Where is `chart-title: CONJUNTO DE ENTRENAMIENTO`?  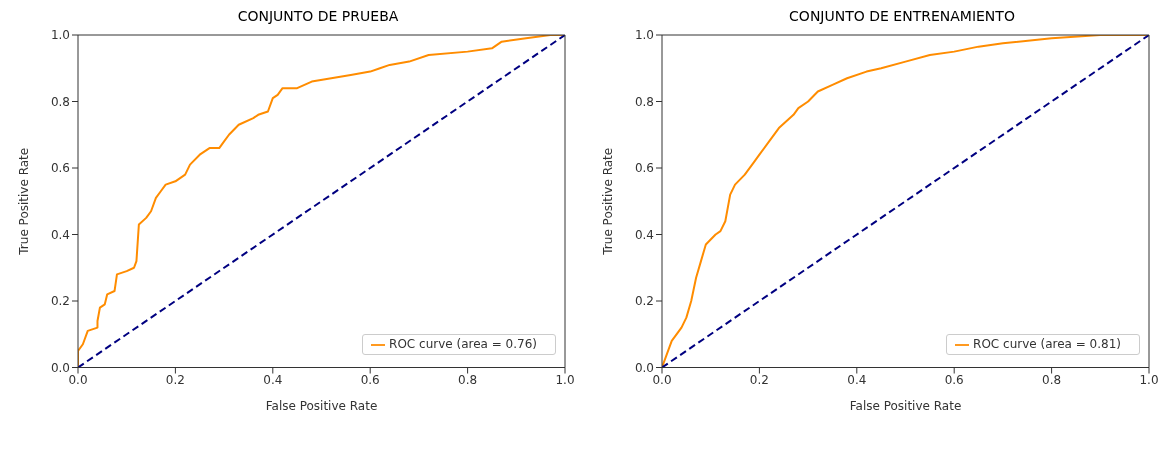
chart-title: CONJUNTO DE ENTRENAMIENTO is located at coordinates (902, 17).